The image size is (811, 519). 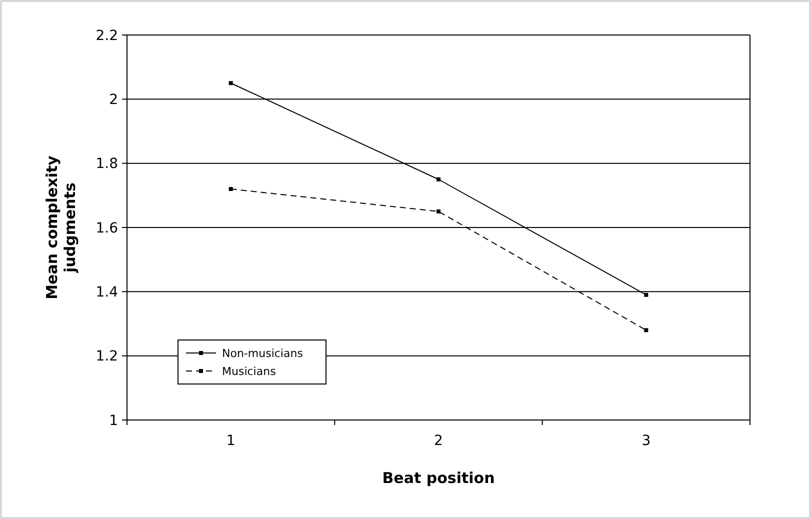 I want to click on y-tick-label: 1, so click(x=113, y=420).